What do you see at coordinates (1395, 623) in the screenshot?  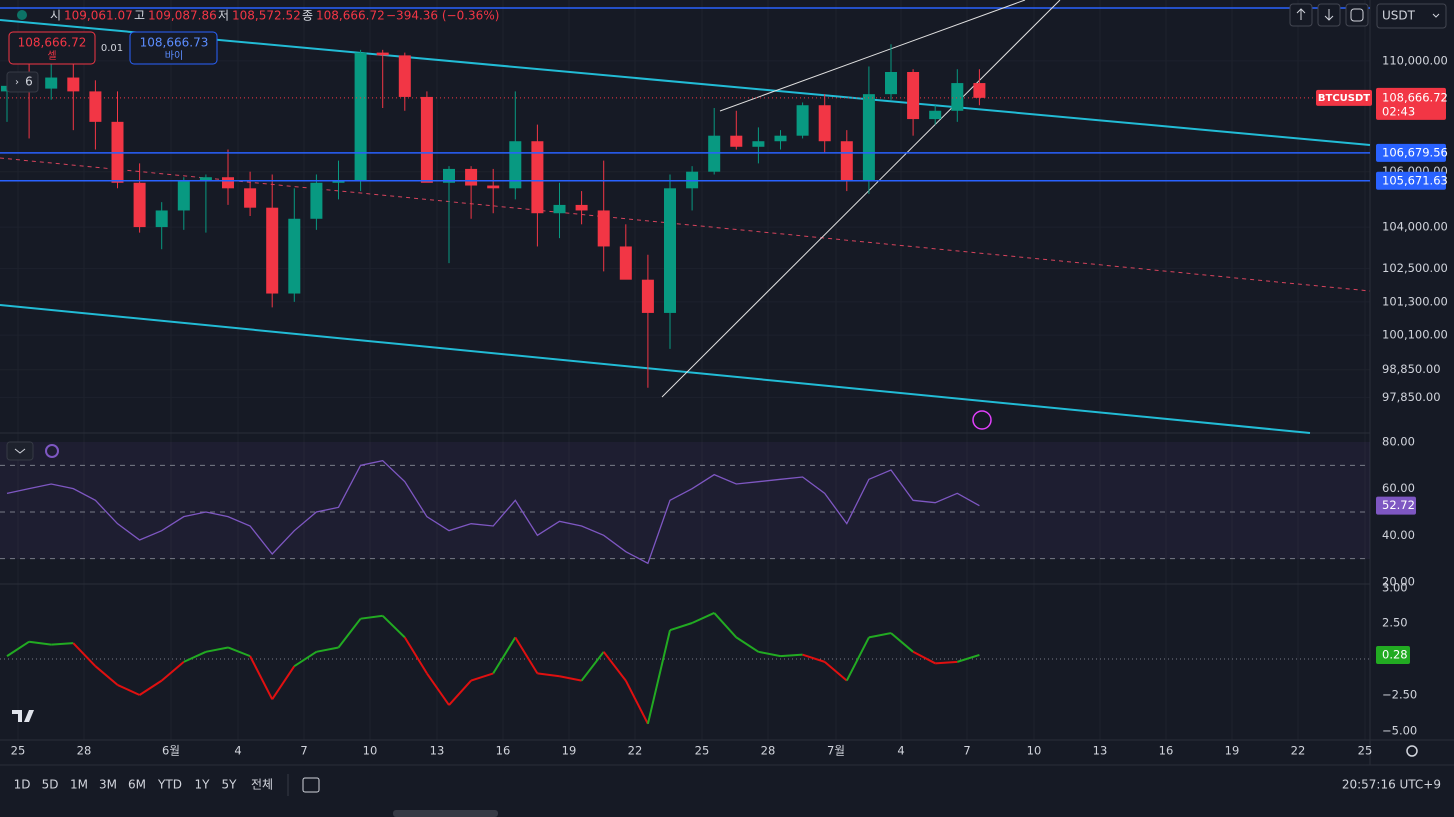 I see `osc-tick-label: 2.50` at bounding box center [1395, 623].